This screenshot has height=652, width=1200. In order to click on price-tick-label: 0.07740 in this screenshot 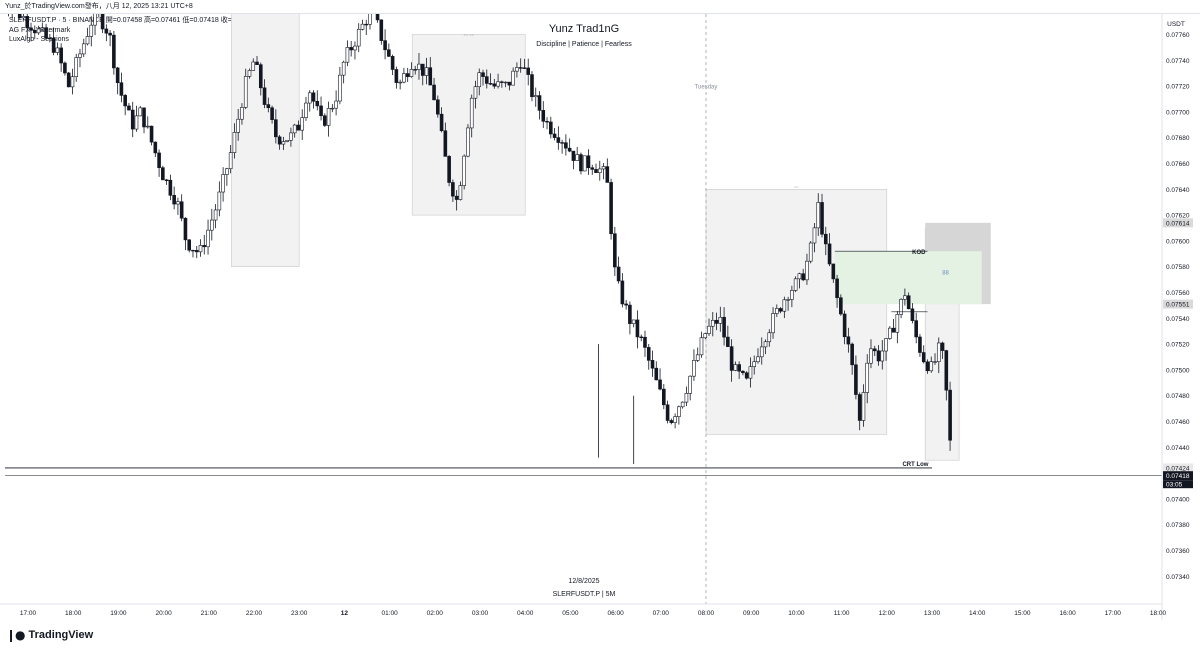, I will do `click(1178, 61)`.